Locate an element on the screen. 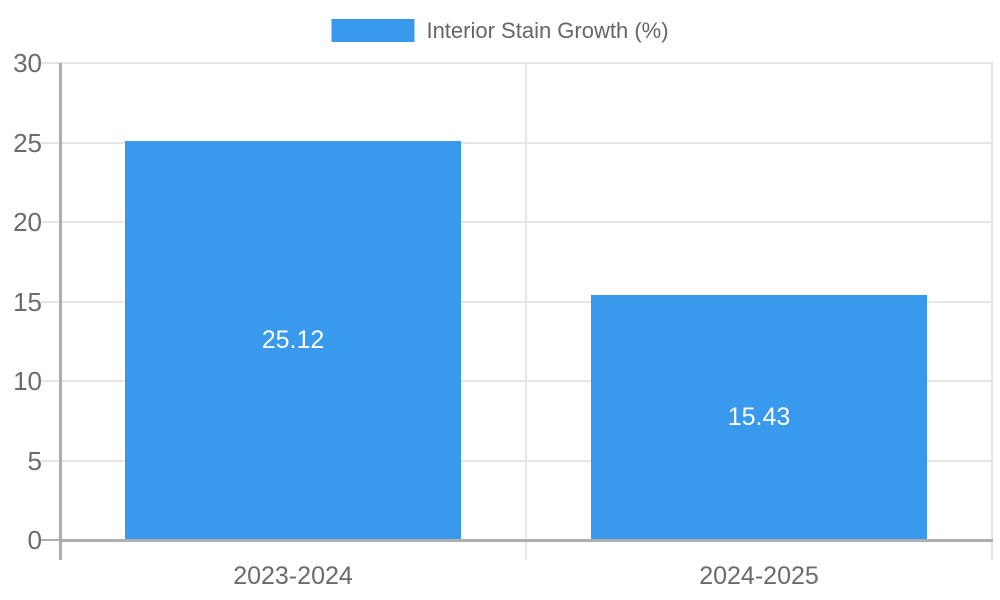  y-tick-label: 5 is located at coordinates (34, 461).